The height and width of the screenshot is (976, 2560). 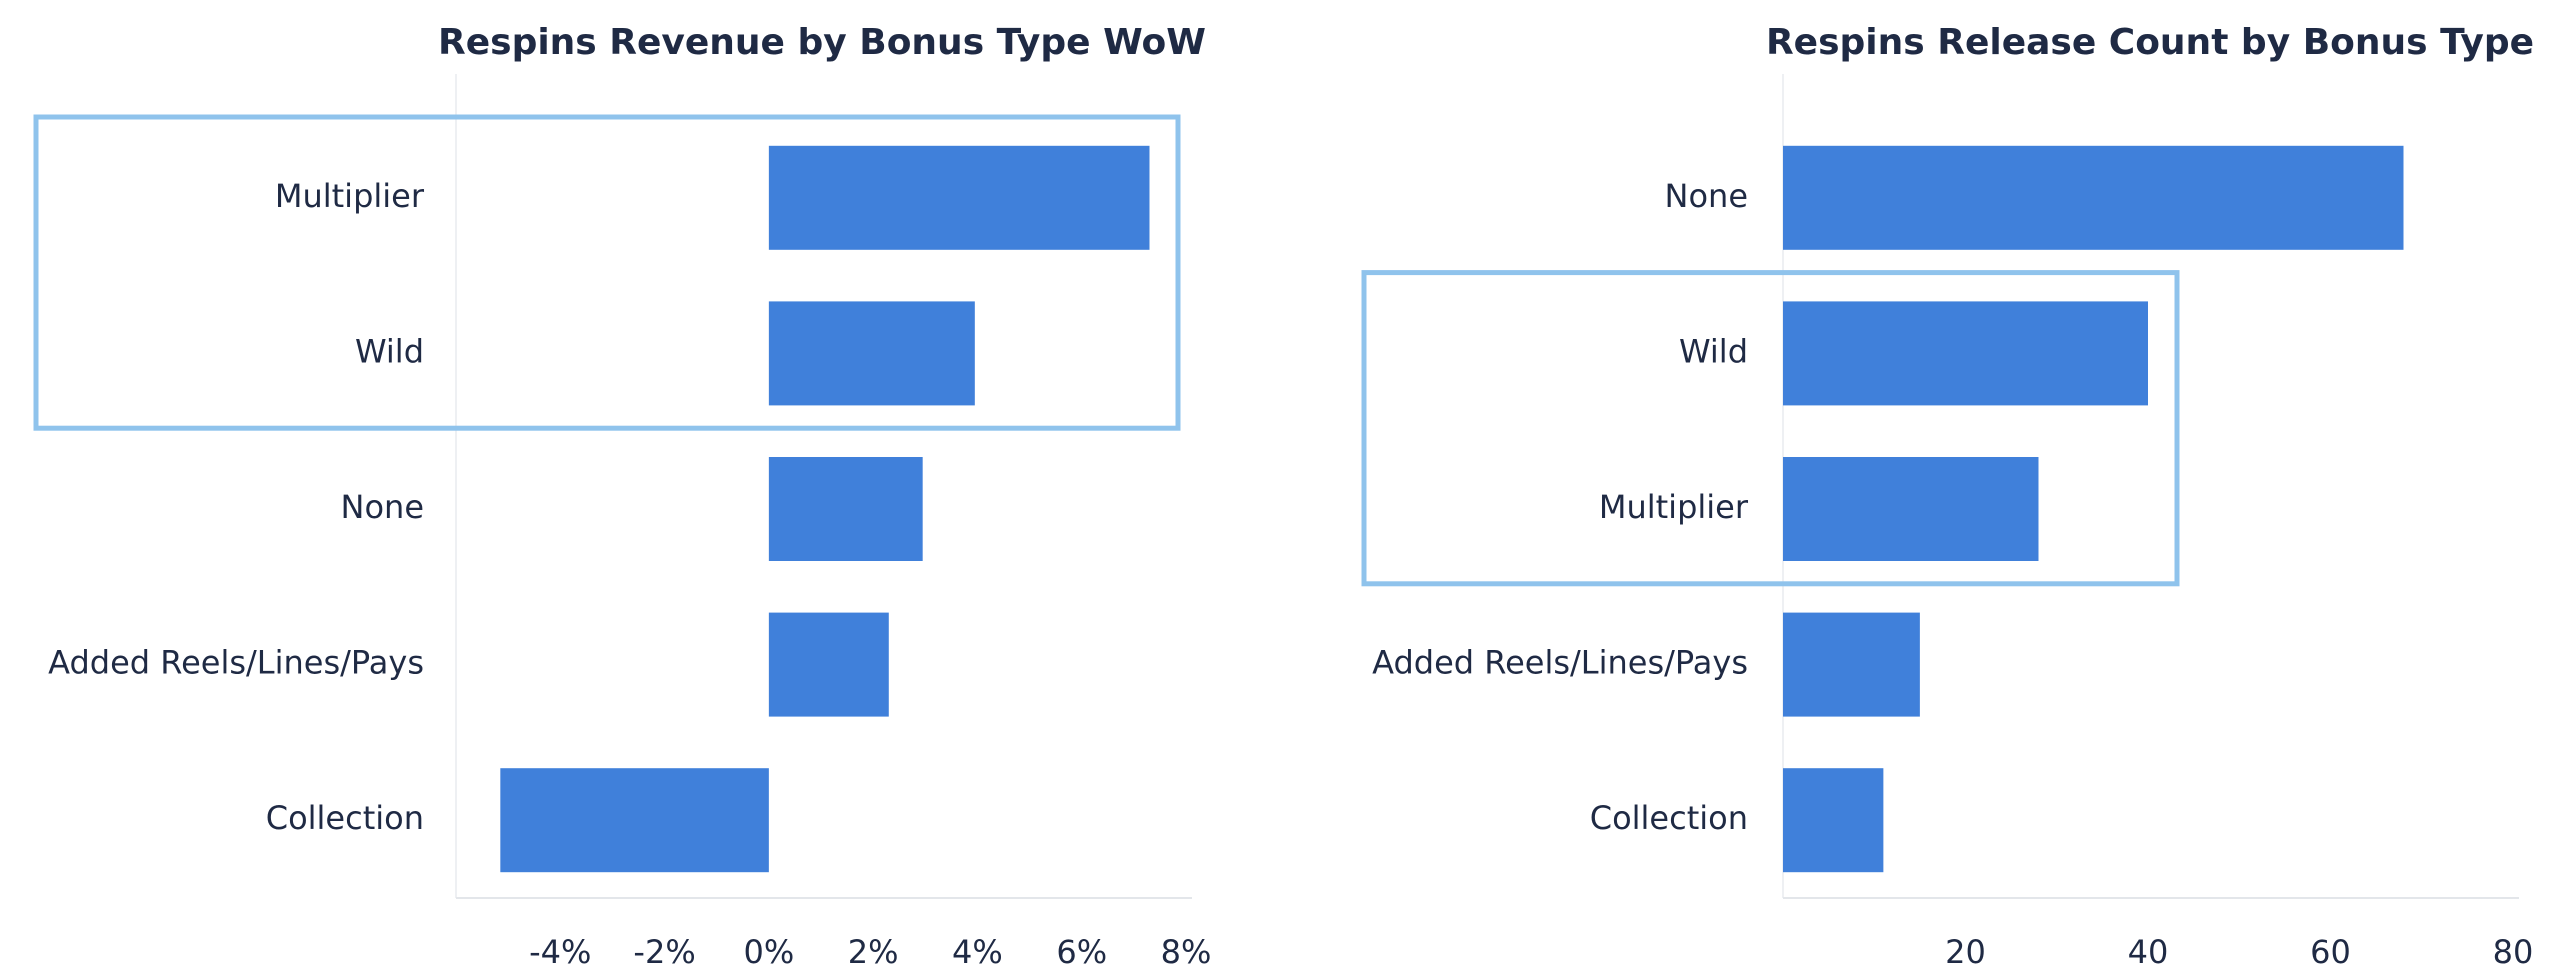 I want to click on release-count-category-label-wild: Wild, so click(x=1713, y=351).